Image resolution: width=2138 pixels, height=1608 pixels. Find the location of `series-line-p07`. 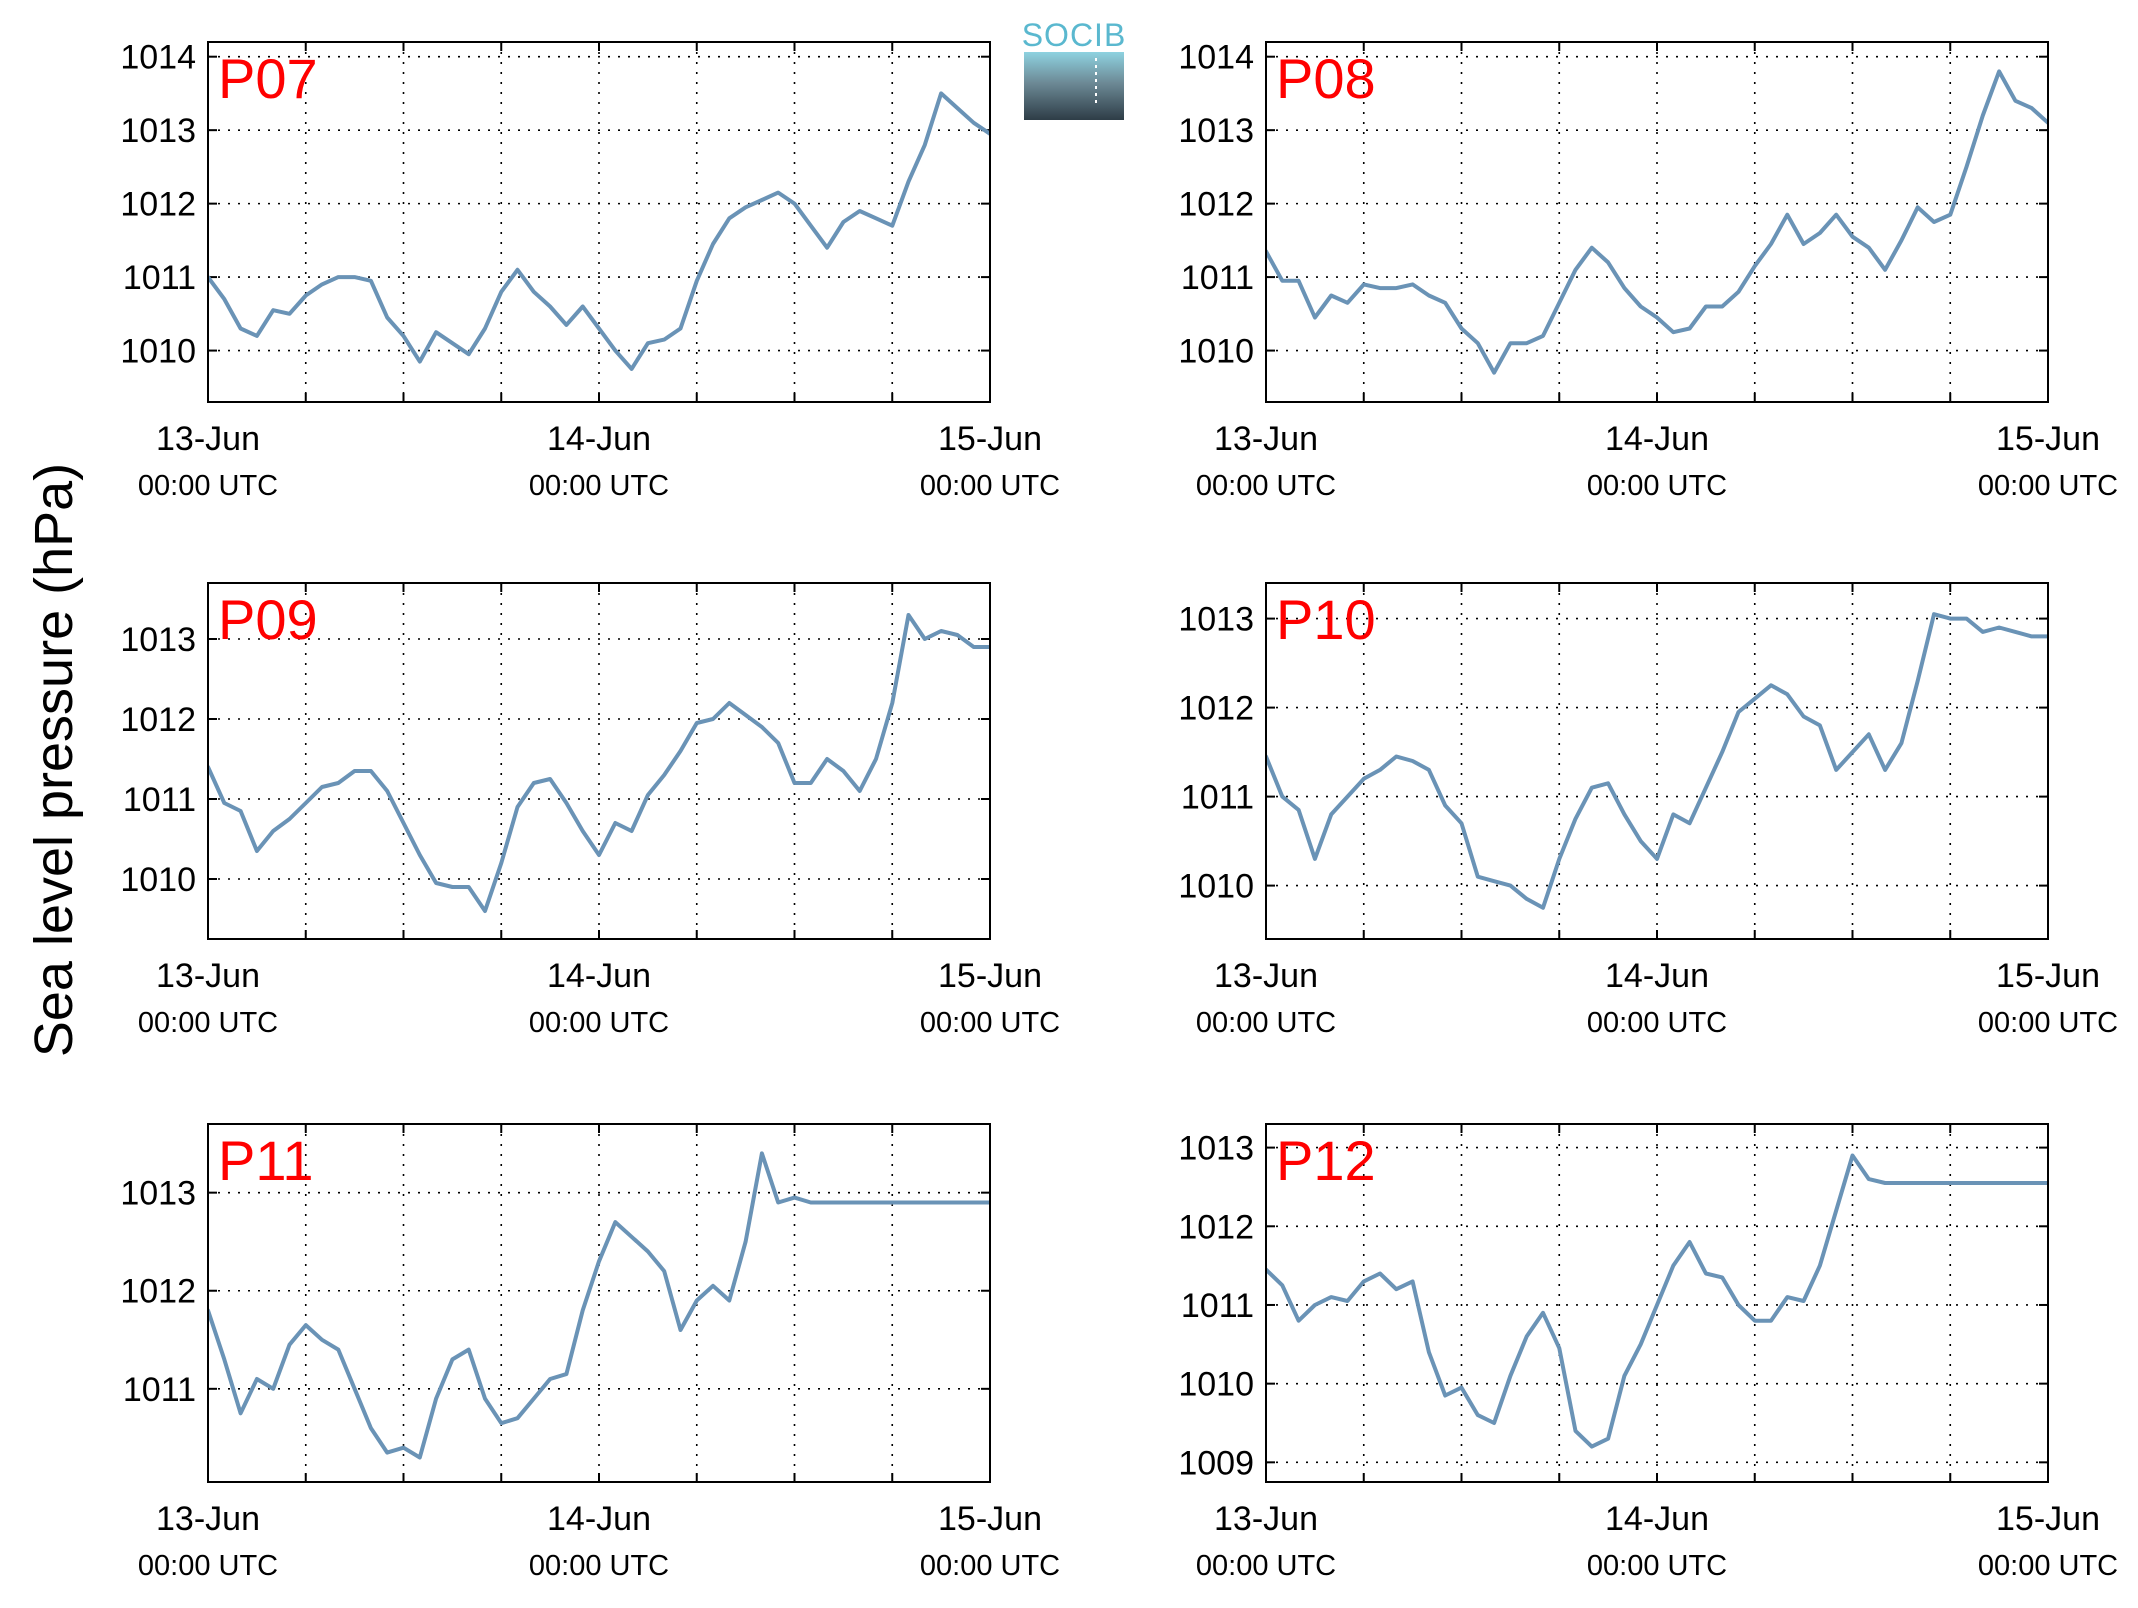

series-line-p07 is located at coordinates (599, 231).